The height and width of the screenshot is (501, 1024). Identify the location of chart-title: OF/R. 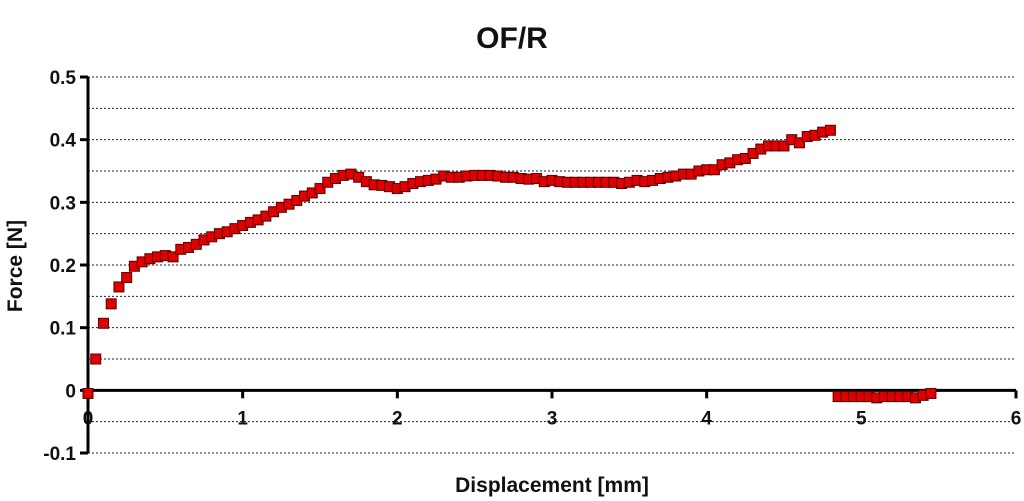
(512, 38).